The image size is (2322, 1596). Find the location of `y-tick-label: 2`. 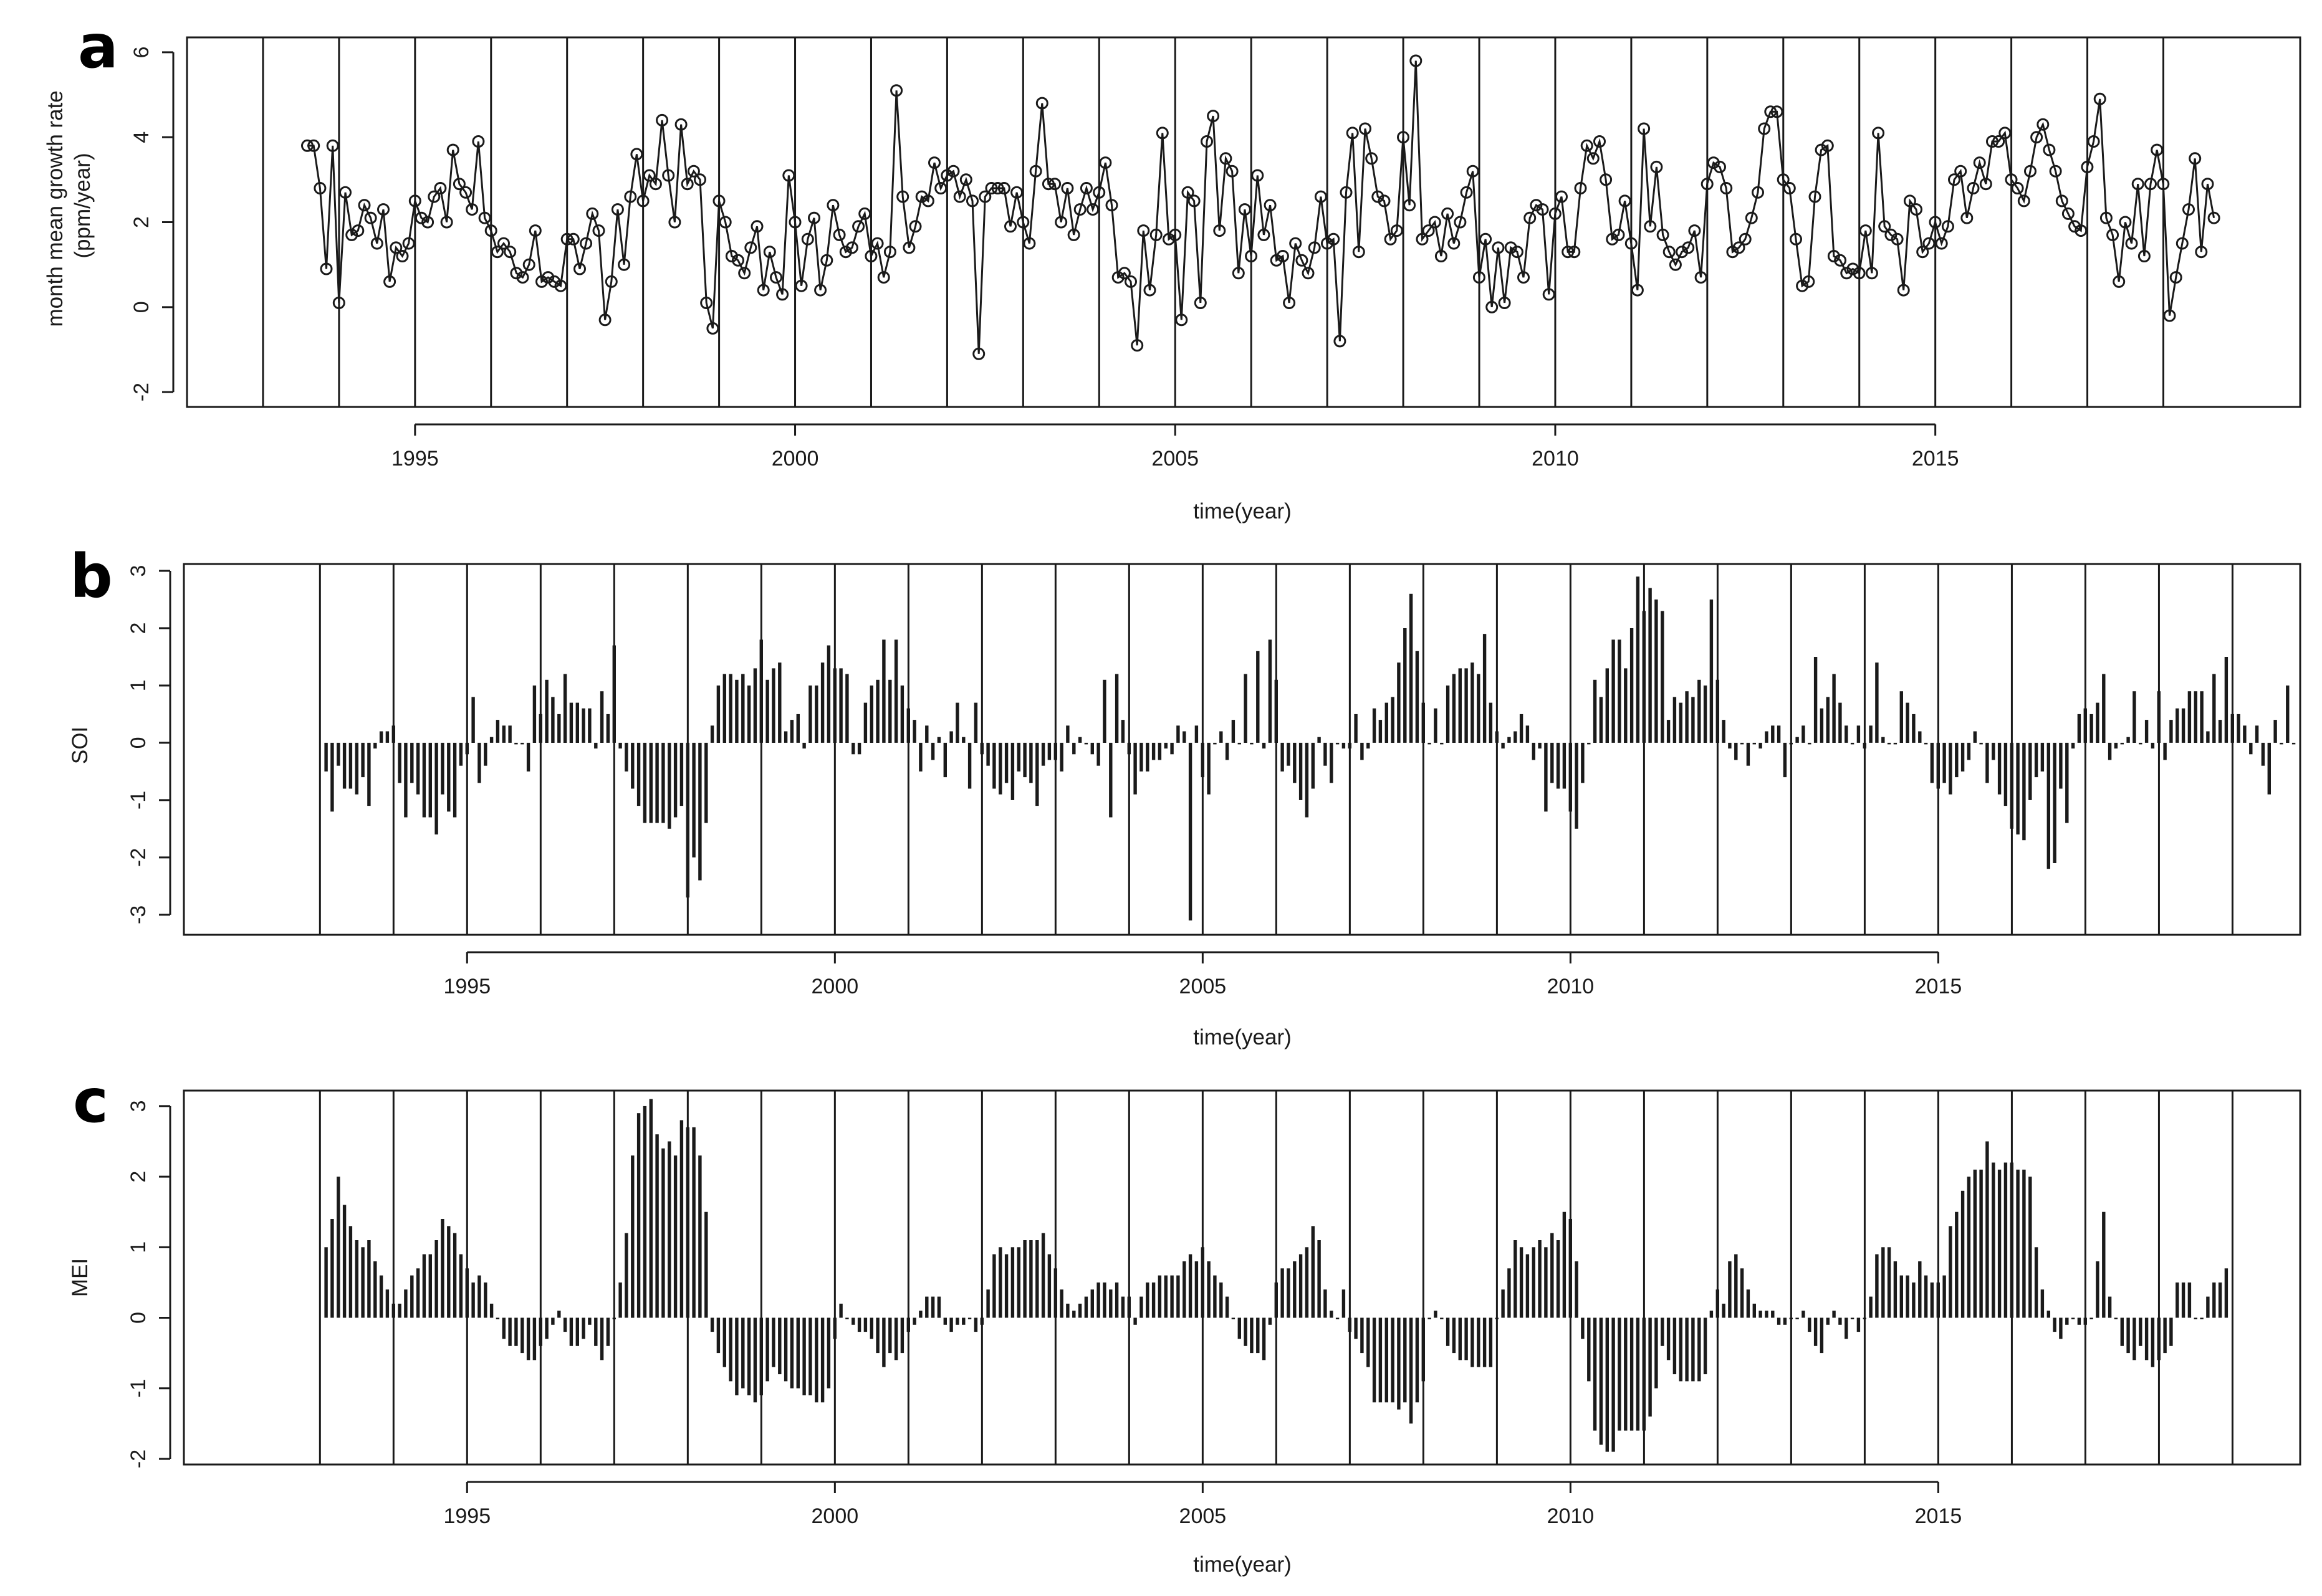

y-tick-label: 2 is located at coordinates (138, 1177).